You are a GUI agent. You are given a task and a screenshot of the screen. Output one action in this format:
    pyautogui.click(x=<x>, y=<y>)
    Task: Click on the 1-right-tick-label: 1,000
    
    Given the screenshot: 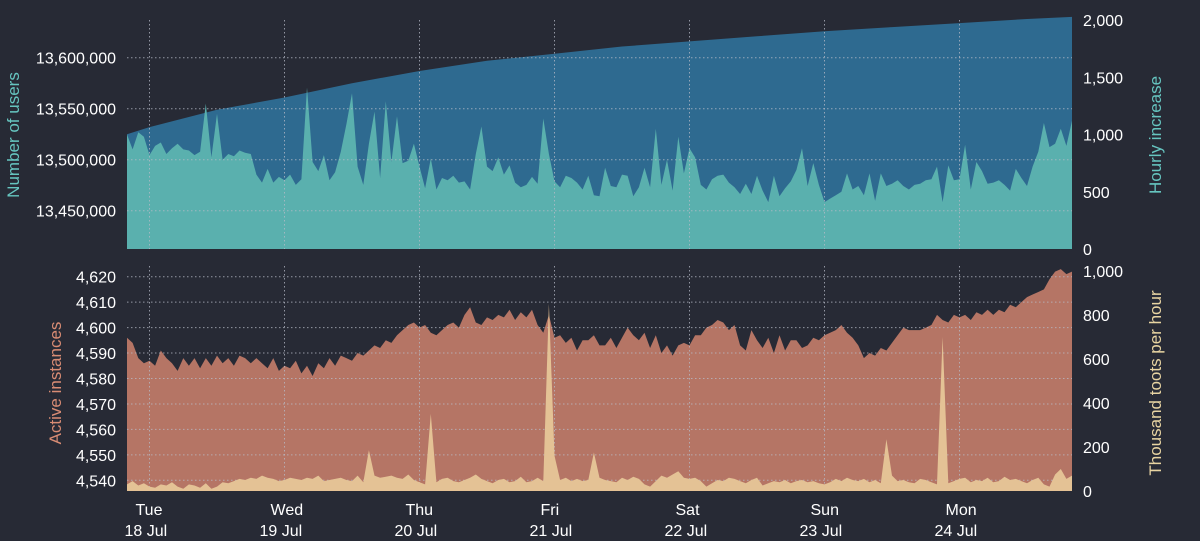 What is the action you would take?
    pyautogui.click(x=1103, y=272)
    